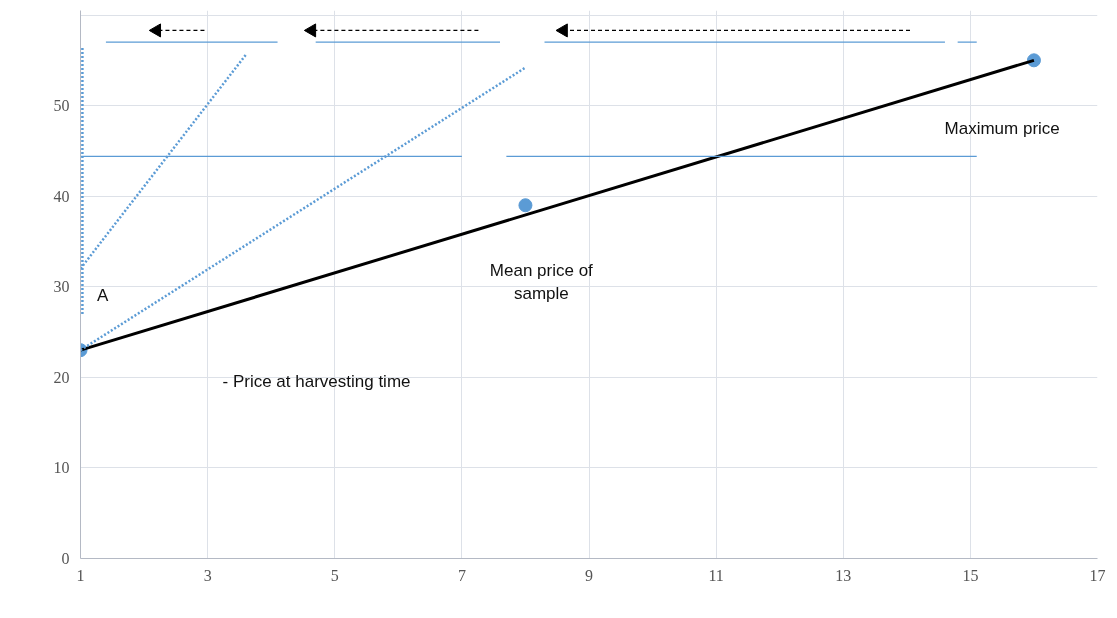 This screenshot has width=1117, height=618. What do you see at coordinates (103, 296) in the screenshot?
I see `annotation: A` at bounding box center [103, 296].